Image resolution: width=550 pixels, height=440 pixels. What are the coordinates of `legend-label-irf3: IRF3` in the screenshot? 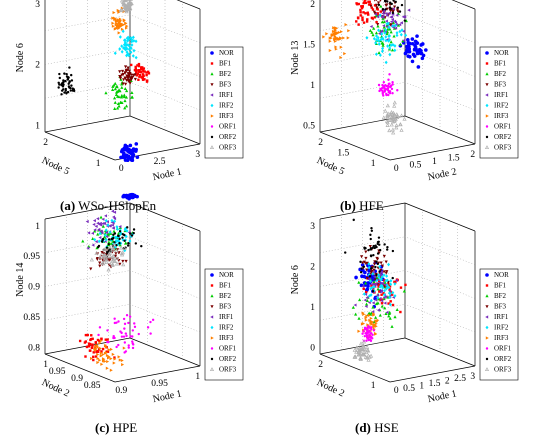 It's located at (226, 116).